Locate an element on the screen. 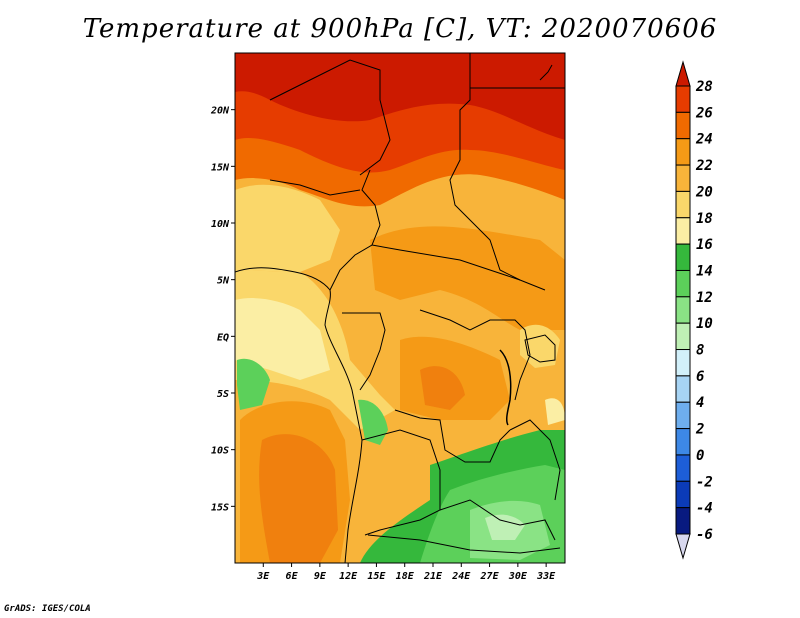 This screenshot has height=618, width=800. sahel-border is located at coordinates (315, 187).